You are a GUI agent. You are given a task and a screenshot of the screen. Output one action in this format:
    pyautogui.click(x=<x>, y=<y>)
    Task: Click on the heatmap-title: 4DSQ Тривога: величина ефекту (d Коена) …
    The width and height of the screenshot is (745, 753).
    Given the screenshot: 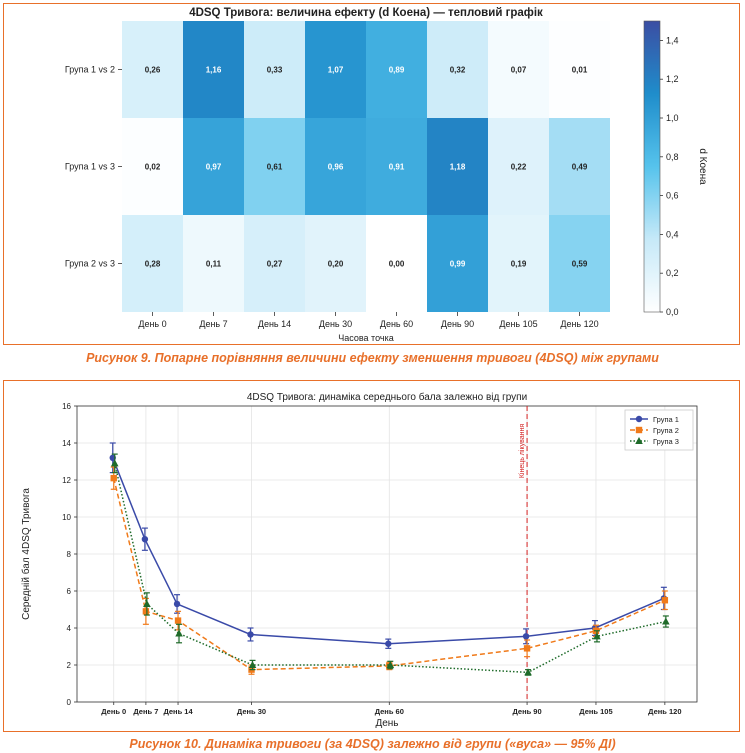 What is the action you would take?
    pyautogui.click(x=366, y=13)
    